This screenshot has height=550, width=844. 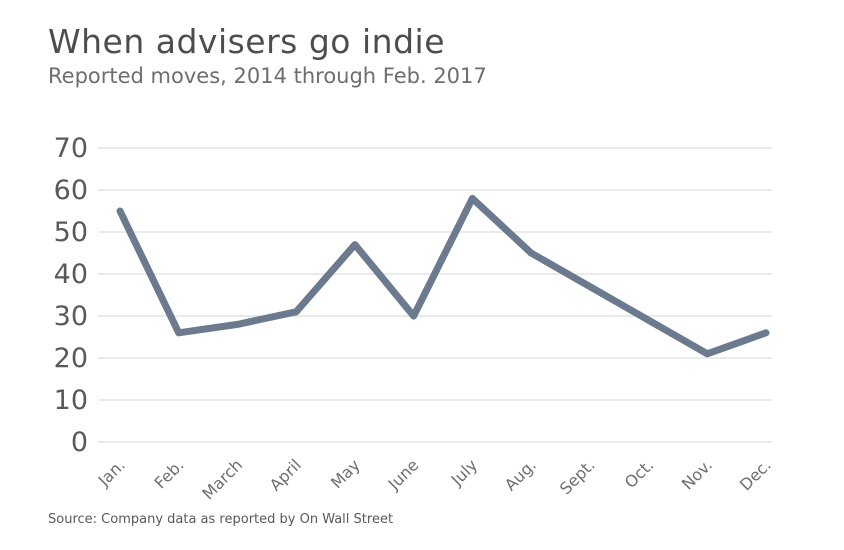 I want to click on x-tick-label: Aug., so click(x=520, y=474).